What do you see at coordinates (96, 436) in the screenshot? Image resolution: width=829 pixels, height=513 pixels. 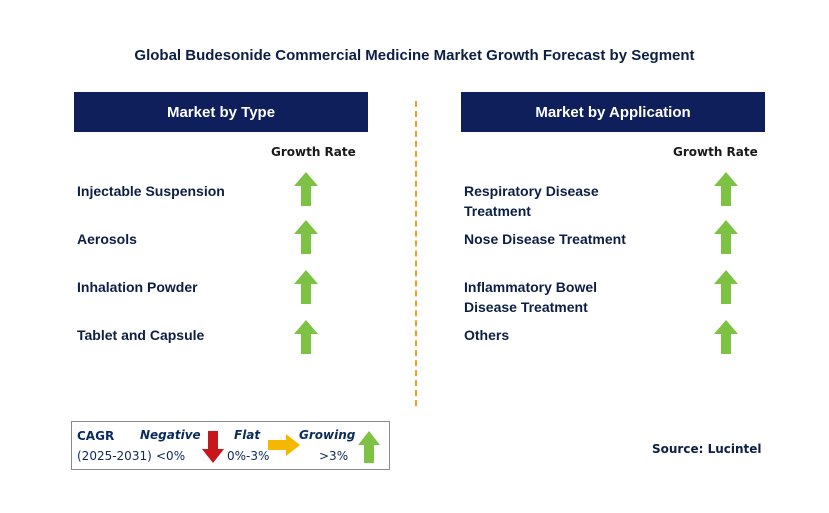 I see `cagr-label: CAGR` at bounding box center [96, 436].